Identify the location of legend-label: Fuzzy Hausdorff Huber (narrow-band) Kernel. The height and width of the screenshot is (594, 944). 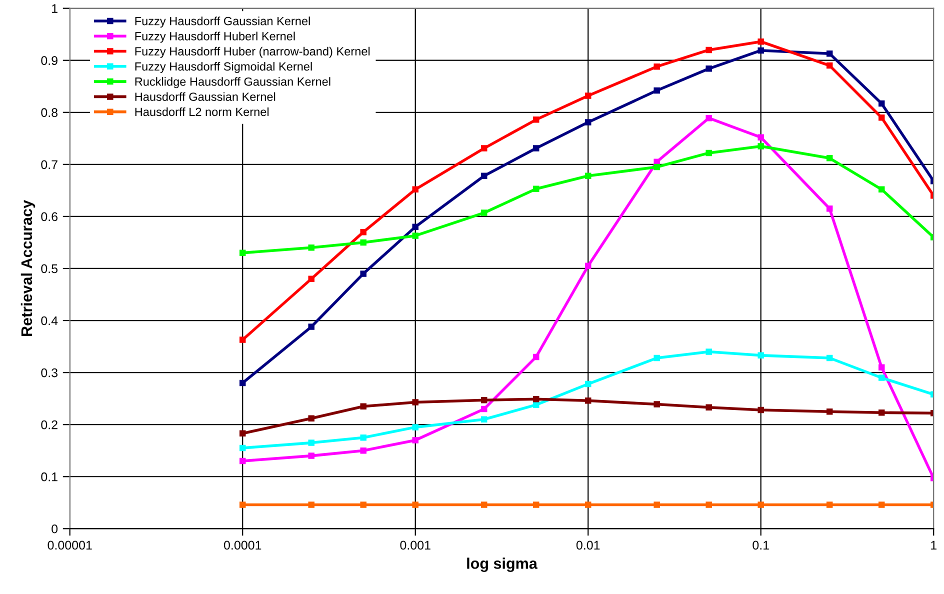
(252, 52).